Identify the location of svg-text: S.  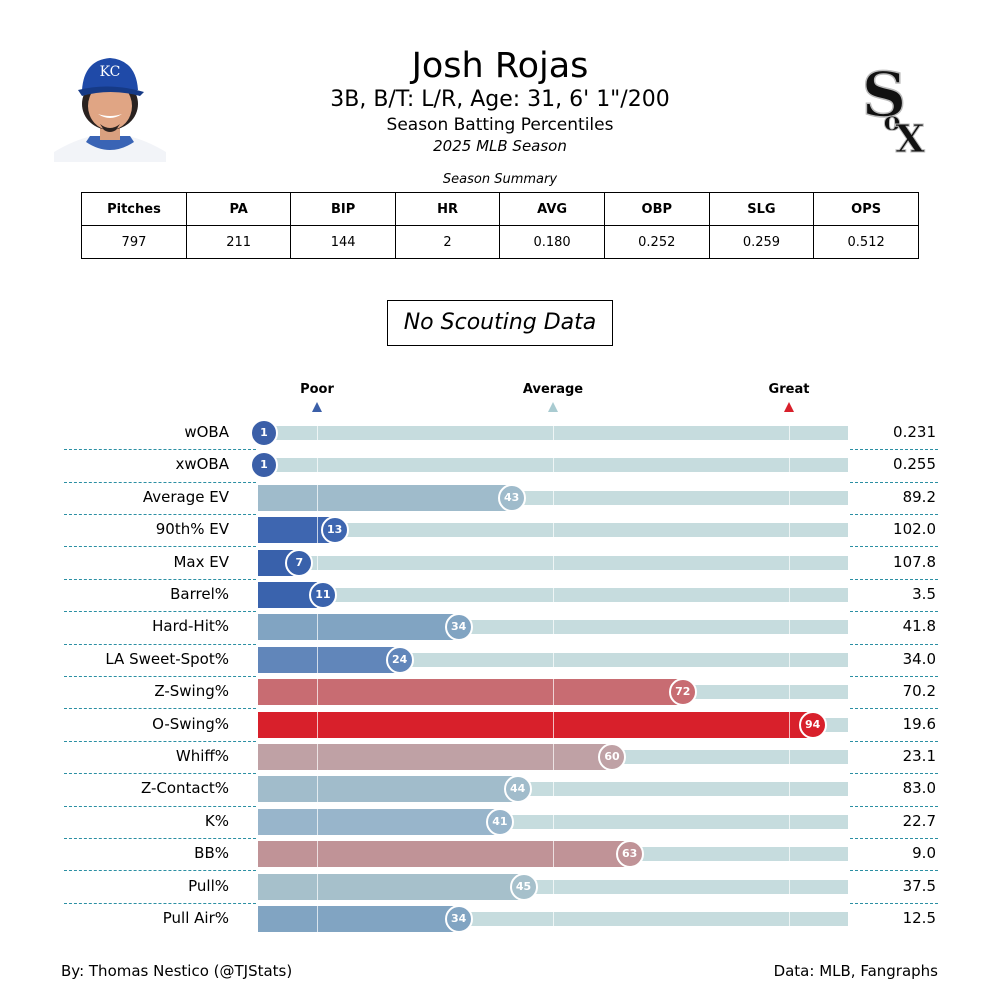
(884, 94).